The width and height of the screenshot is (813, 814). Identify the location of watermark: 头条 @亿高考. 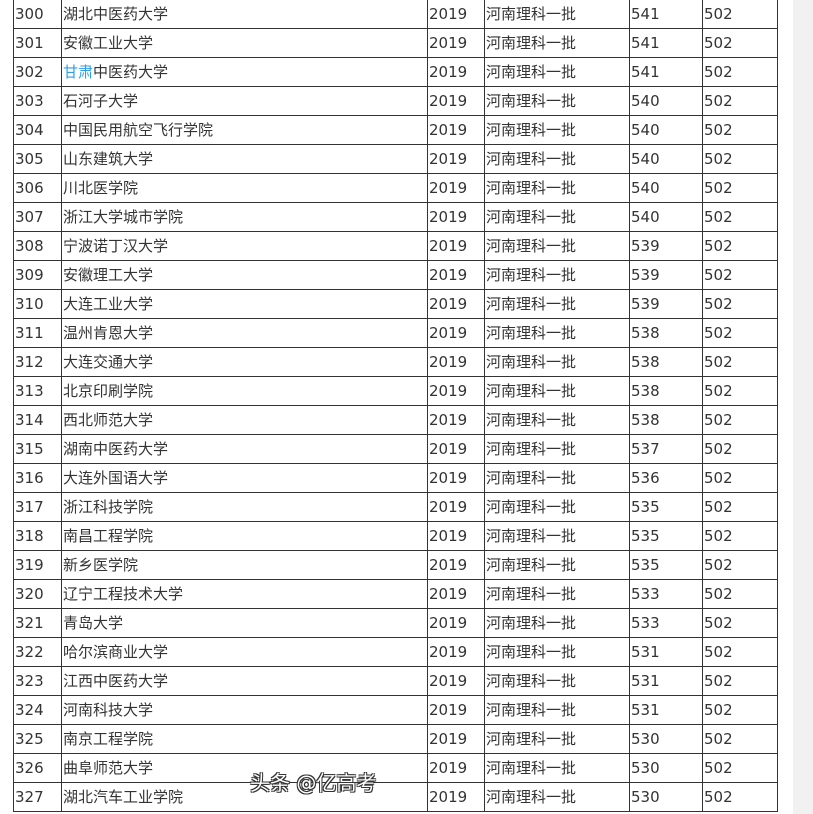
(313, 783).